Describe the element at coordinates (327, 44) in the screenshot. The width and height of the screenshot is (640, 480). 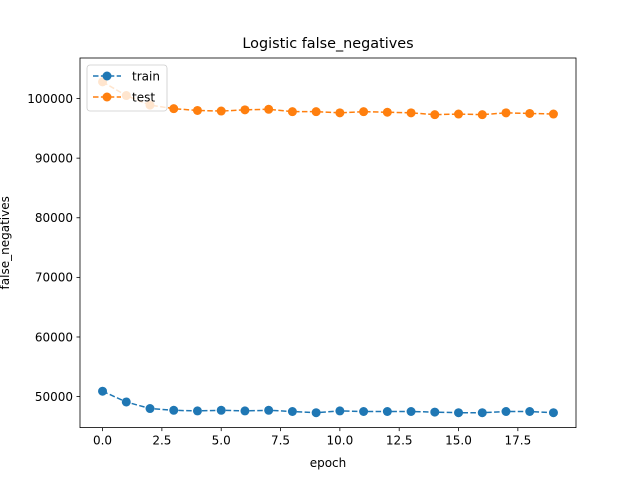
I see `chart-title: Logistic false_negatives` at that location.